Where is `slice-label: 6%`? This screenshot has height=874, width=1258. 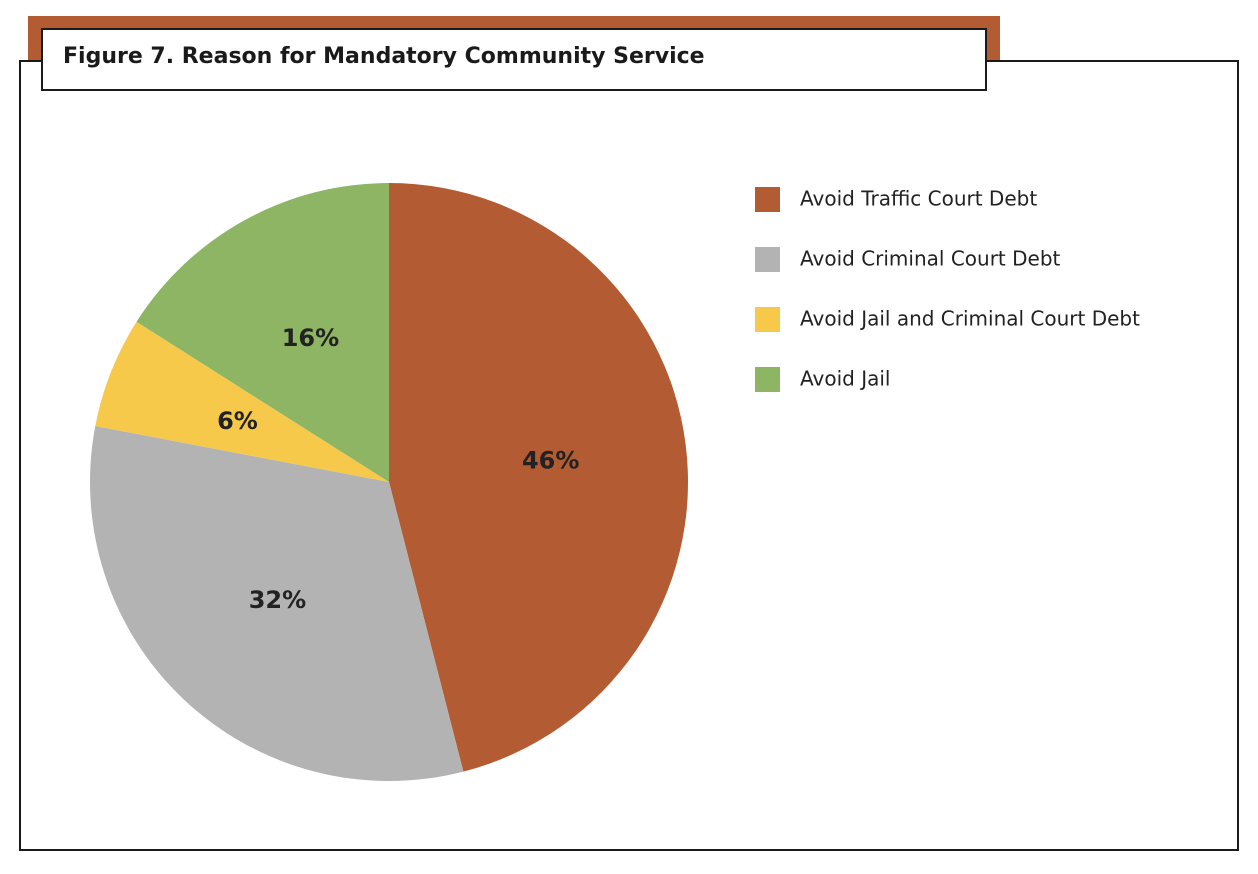
slice-label: 6% is located at coordinates (237, 421).